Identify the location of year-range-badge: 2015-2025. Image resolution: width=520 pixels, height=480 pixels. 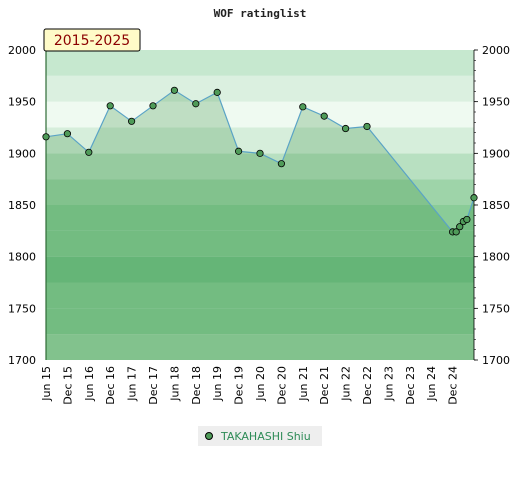
(92, 40).